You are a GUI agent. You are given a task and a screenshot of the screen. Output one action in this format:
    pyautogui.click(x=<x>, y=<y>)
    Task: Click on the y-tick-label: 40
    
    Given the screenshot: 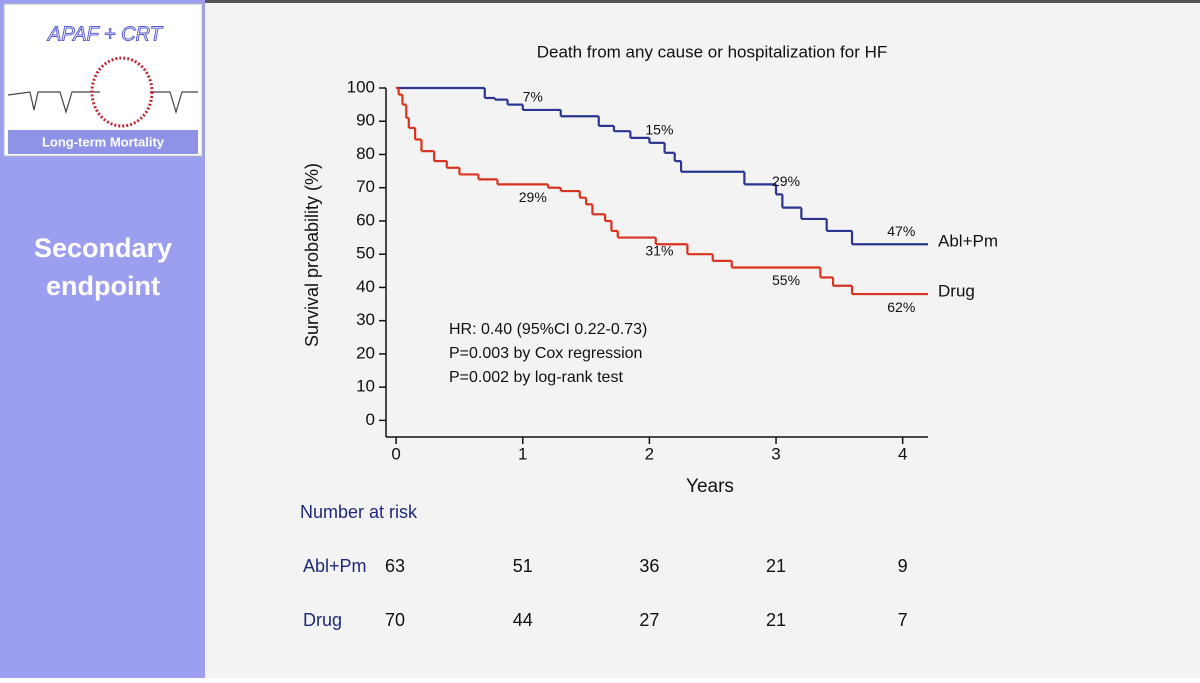 What is the action you would take?
    pyautogui.click(x=365, y=286)
    